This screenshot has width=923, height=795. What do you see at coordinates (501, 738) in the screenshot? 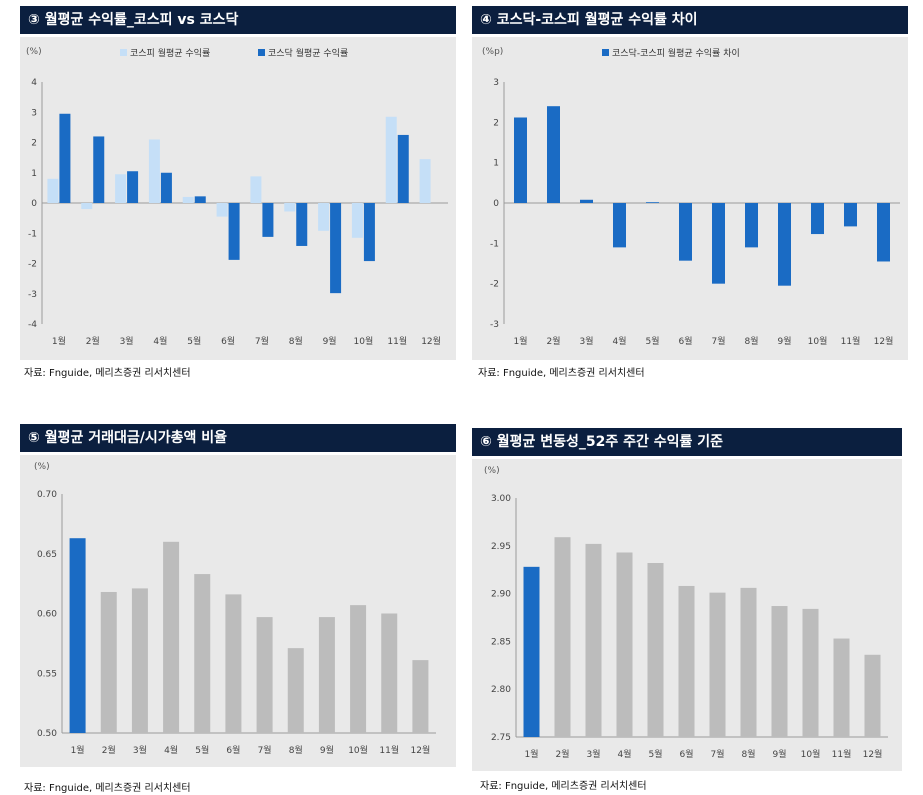
I see `y-tick-label: 2.75` at bounding box center [501, 738].